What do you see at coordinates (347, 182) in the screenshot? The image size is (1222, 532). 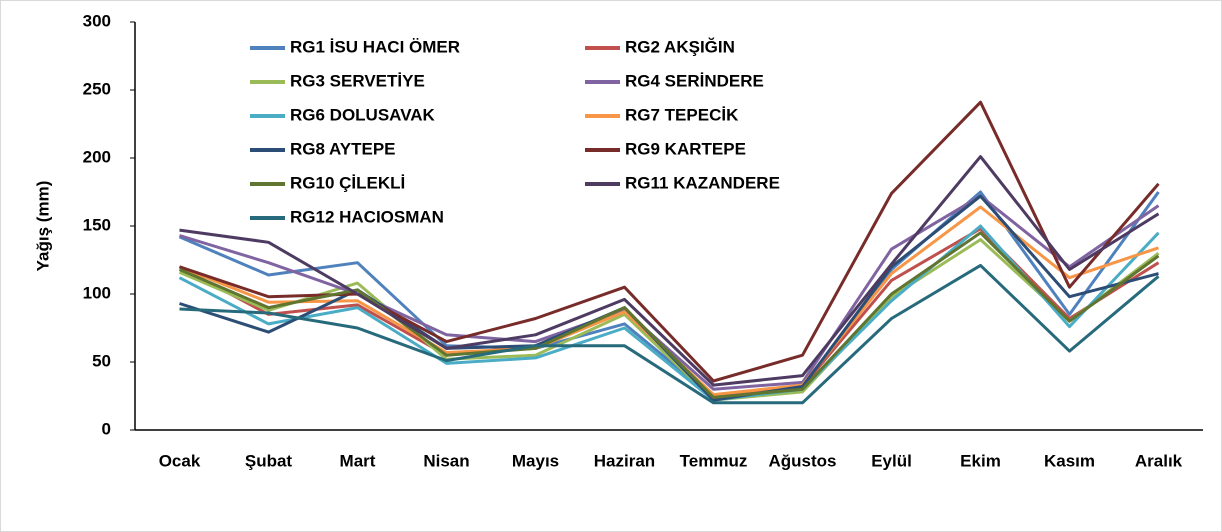 I see `legend-label: RG10 ÇİLEKLİ` at bounding box center [347, 182].